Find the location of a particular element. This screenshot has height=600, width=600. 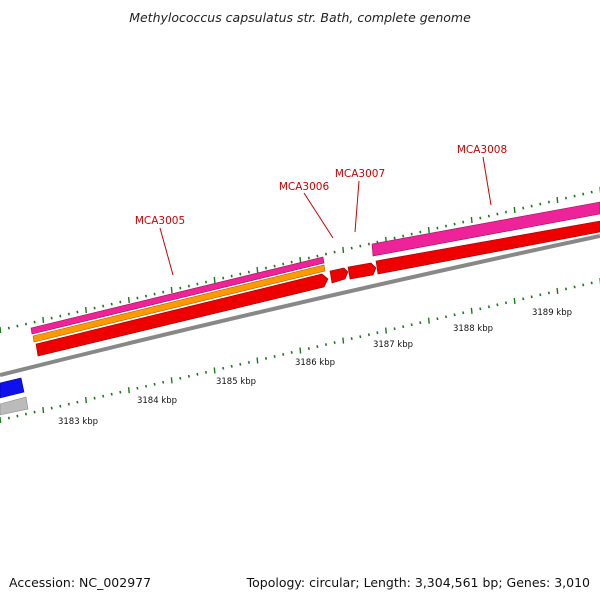

leader-line-mca3005 is located at coordinates (166, 251).